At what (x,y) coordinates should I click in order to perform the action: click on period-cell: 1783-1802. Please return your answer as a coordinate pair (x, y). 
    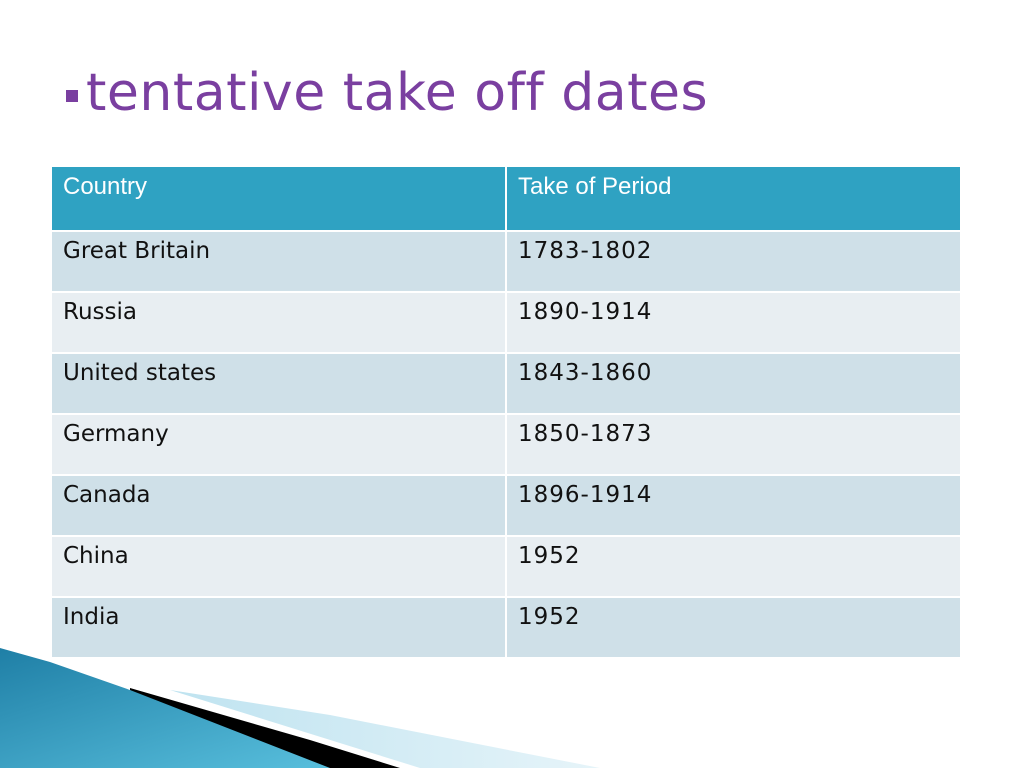
    Looking at the image, I should click on (733, 261).